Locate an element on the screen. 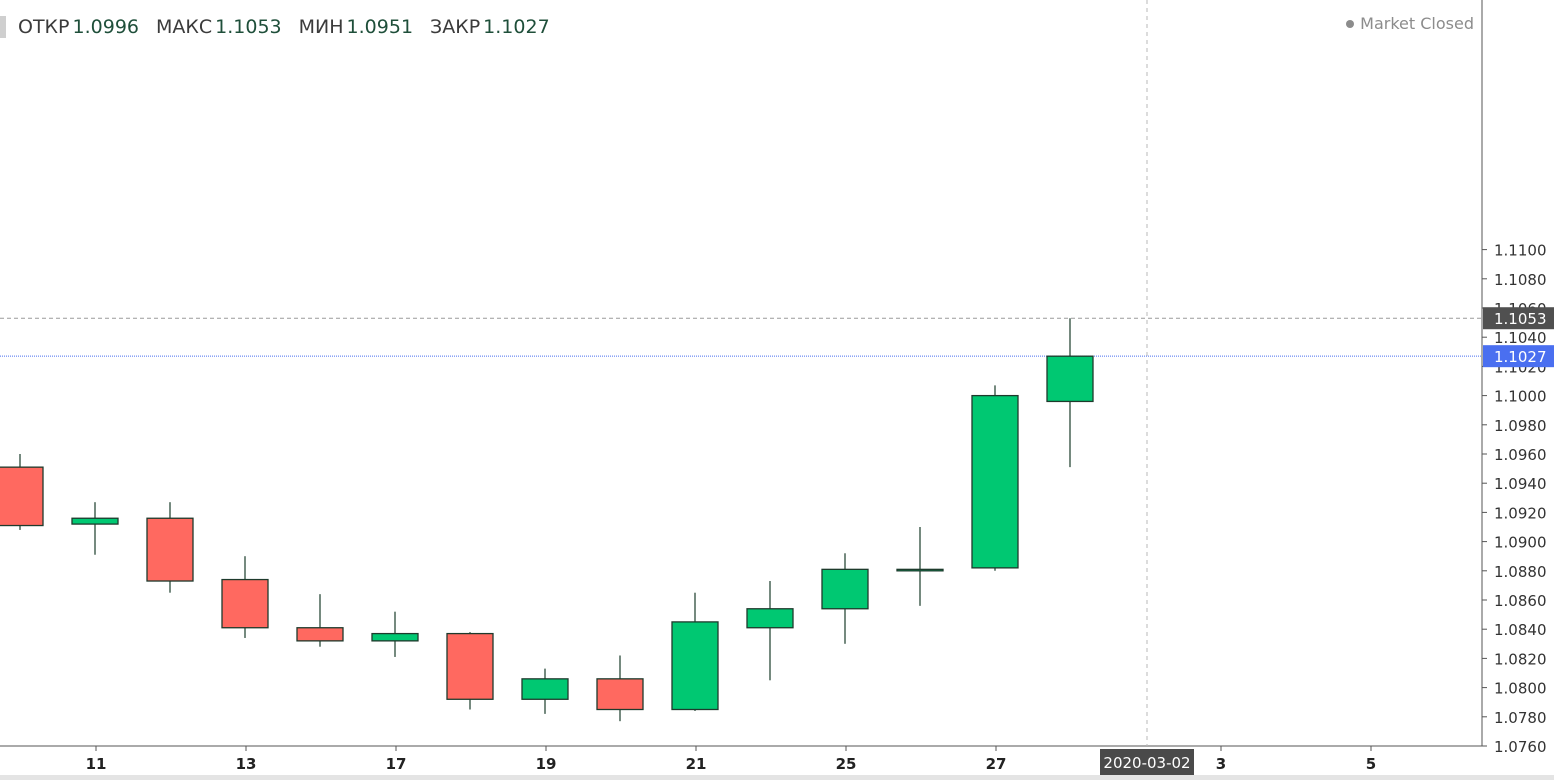 This screenshot has height=780, width=1554. high-price-marker-label: 1.1053 is located at coordinates (1520, 319).